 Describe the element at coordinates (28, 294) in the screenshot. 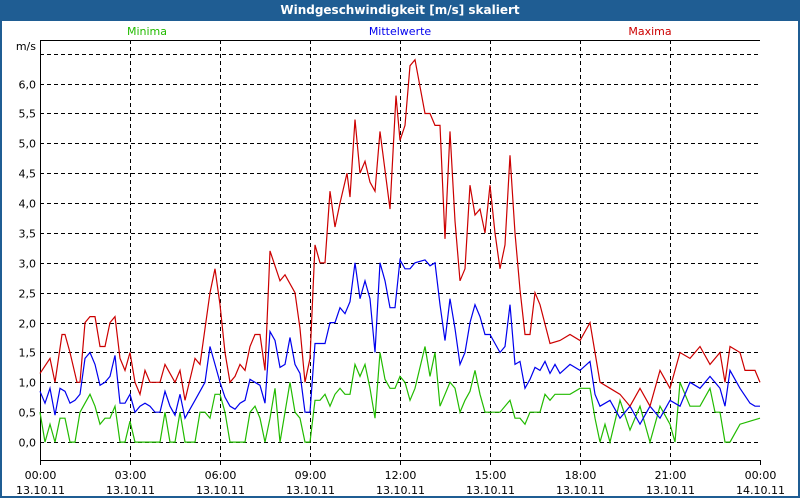

I see `y-tick-label: 2,5` at that location.